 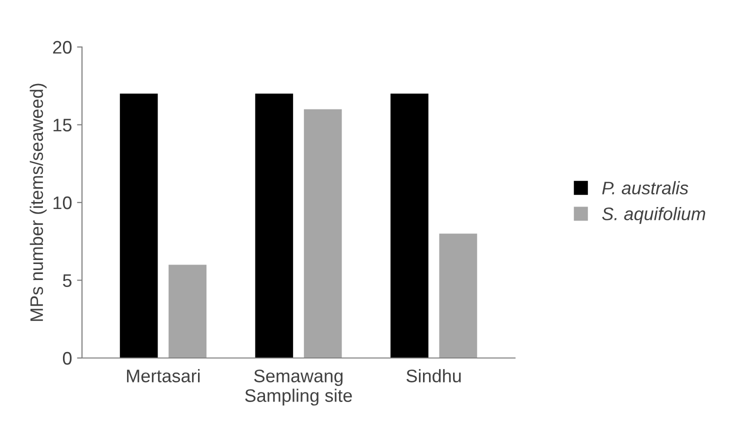 I want to click on y-tick-label: 20, so click(x=62, y=47).